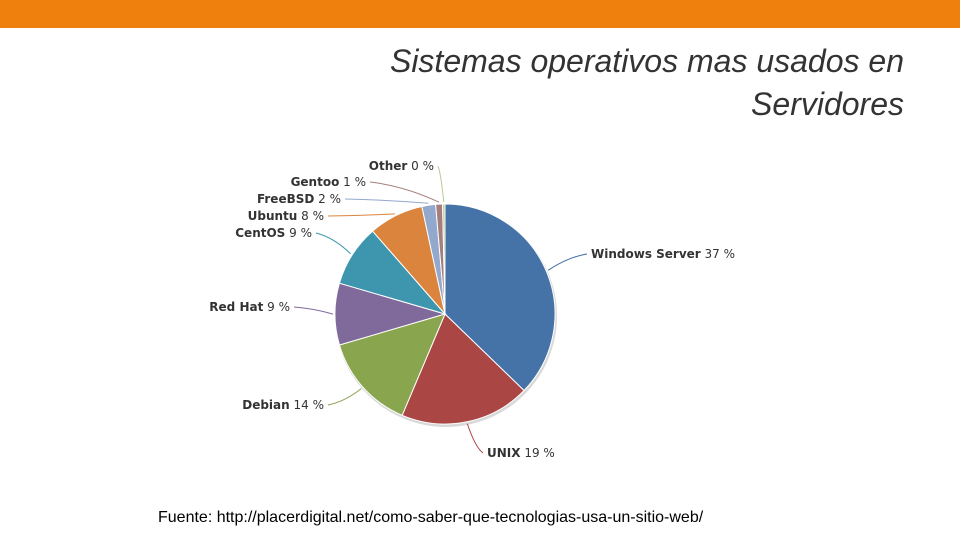  I want to click on slide-title-line-1: Sistemas operativos mas usados en, so click(646, 61).